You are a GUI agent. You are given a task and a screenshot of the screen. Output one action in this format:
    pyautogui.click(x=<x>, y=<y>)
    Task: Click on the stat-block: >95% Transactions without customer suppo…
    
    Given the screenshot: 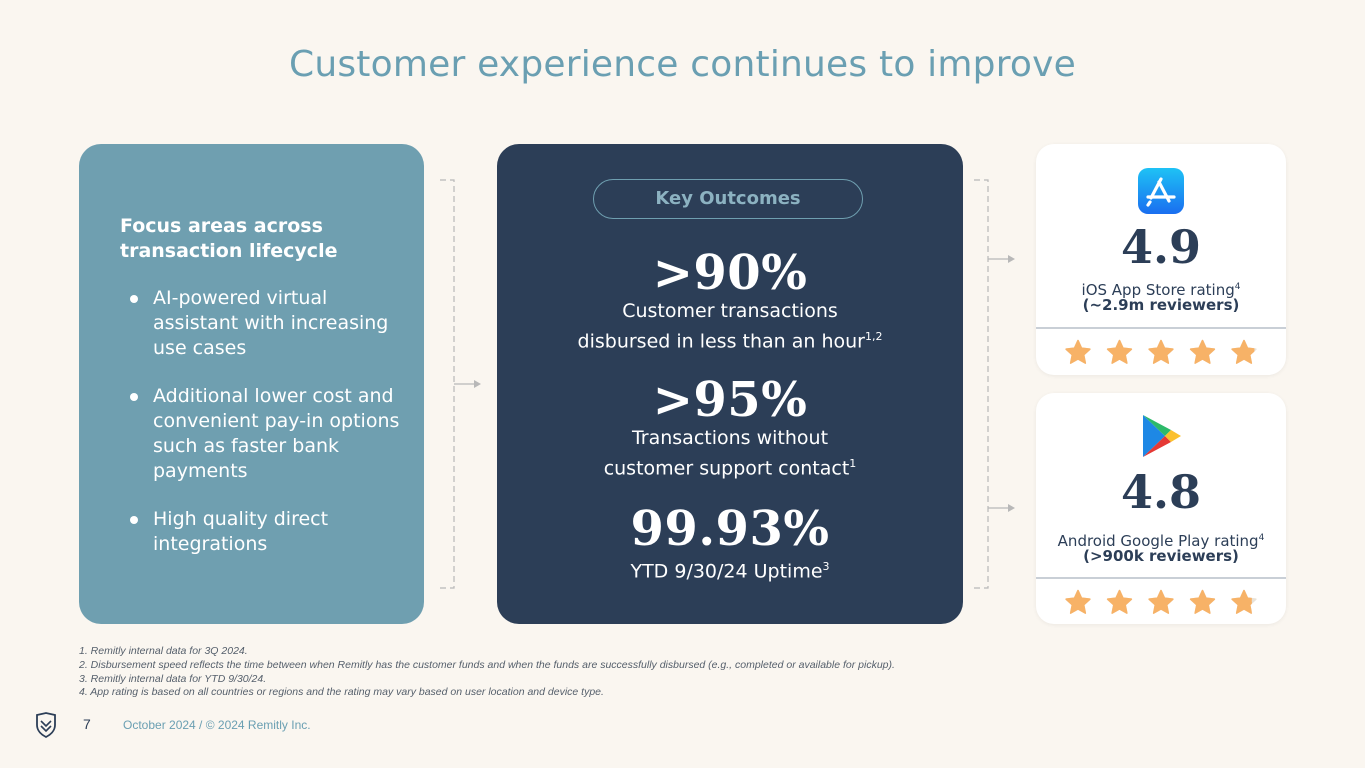 What is the action you would take?
    pyautogui.click(x=730, y=428)
    